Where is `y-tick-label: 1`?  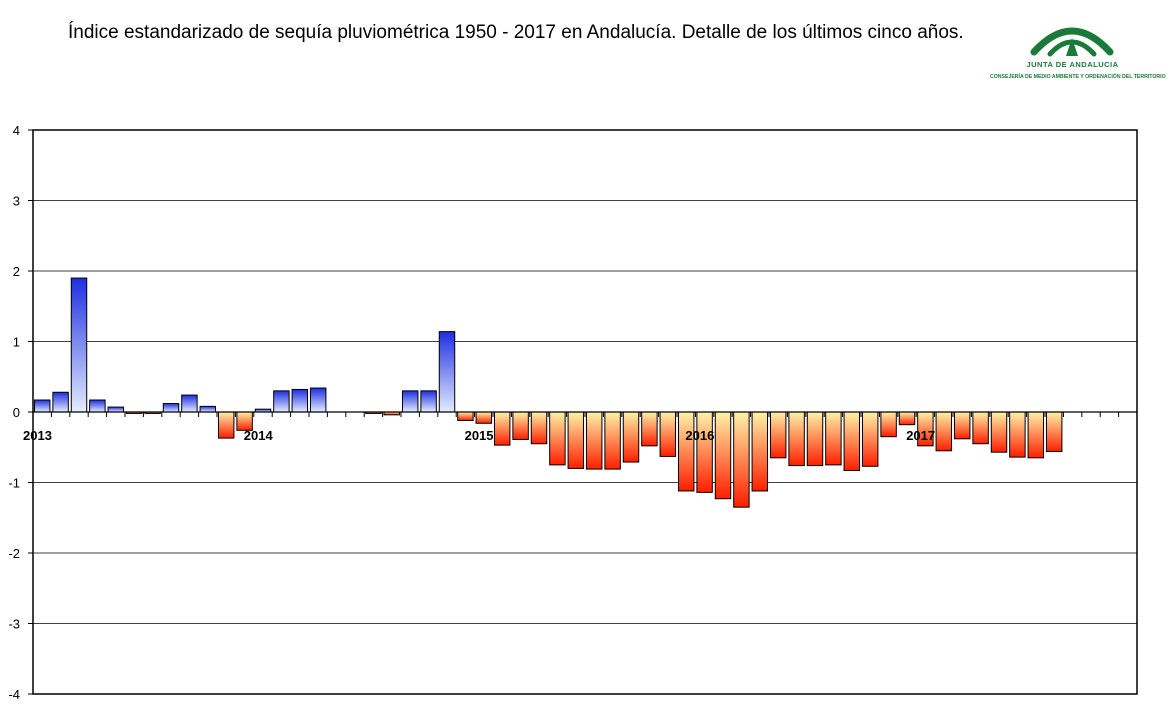
y-tick-label: 1 is located at coordinates (16, 342).